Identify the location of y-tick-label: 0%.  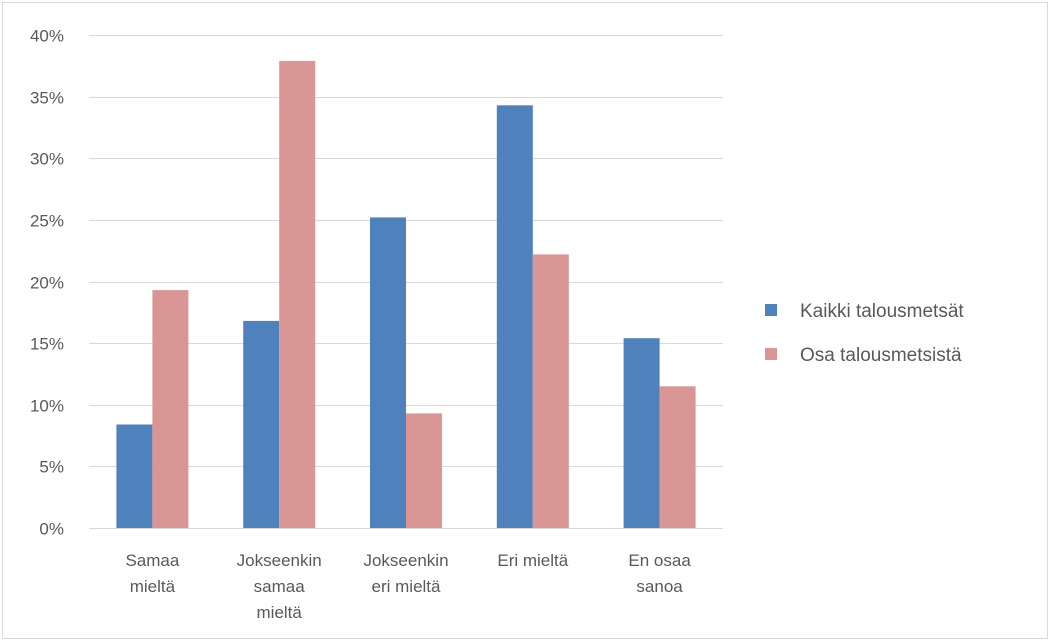
(51, 529).